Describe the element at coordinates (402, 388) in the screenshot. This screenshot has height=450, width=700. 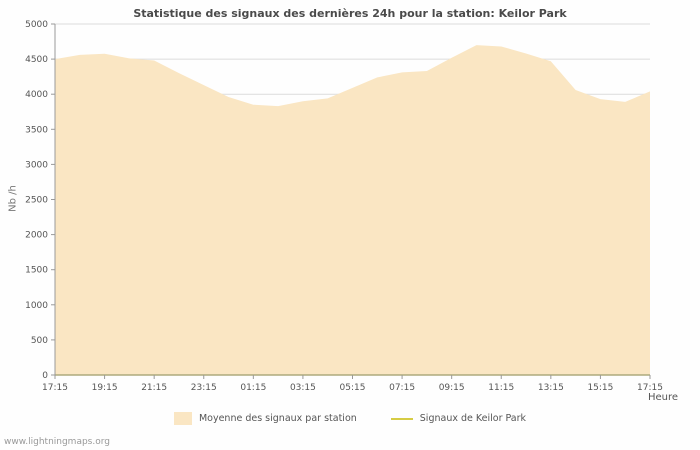
I see `svg-text: 07:15` at that location.